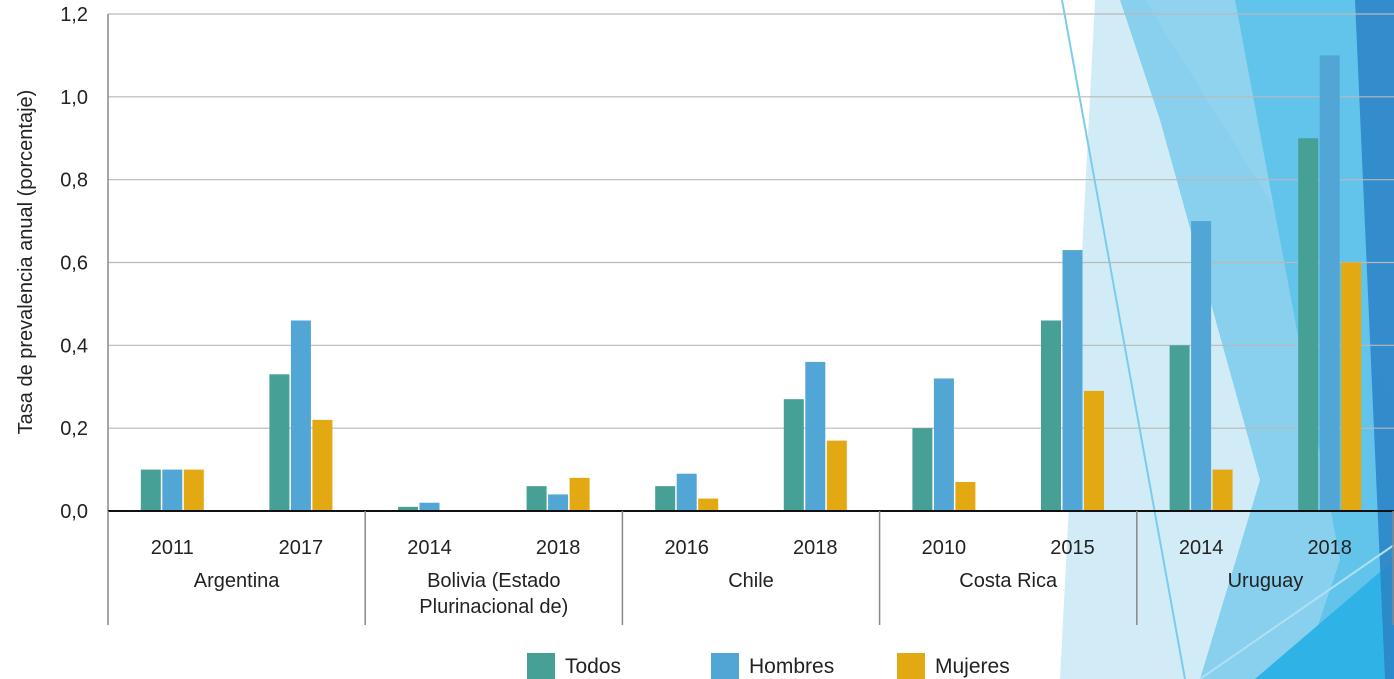 This screenshot has width=1394, height=679. I want to click on x-tick-label-year: 2011, so click(172, 548).